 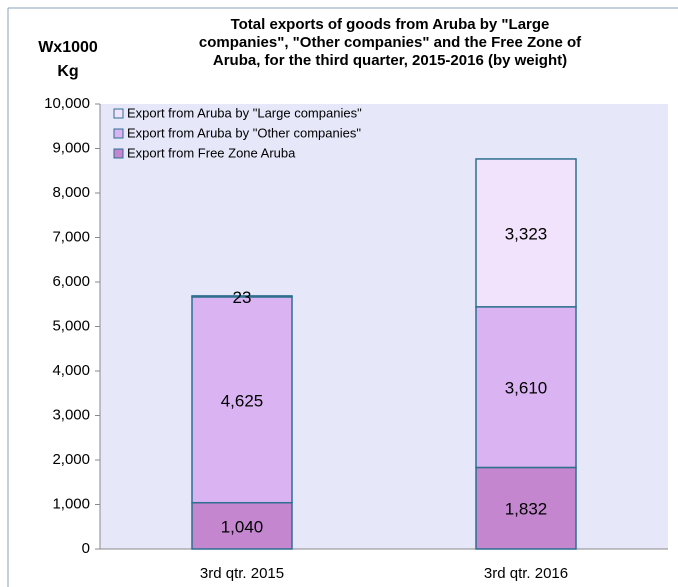 What do you see at coordinates (71, 236) in the screenshot?
I see `y-tick-label: 7,000` at bounding box center [71, 236].